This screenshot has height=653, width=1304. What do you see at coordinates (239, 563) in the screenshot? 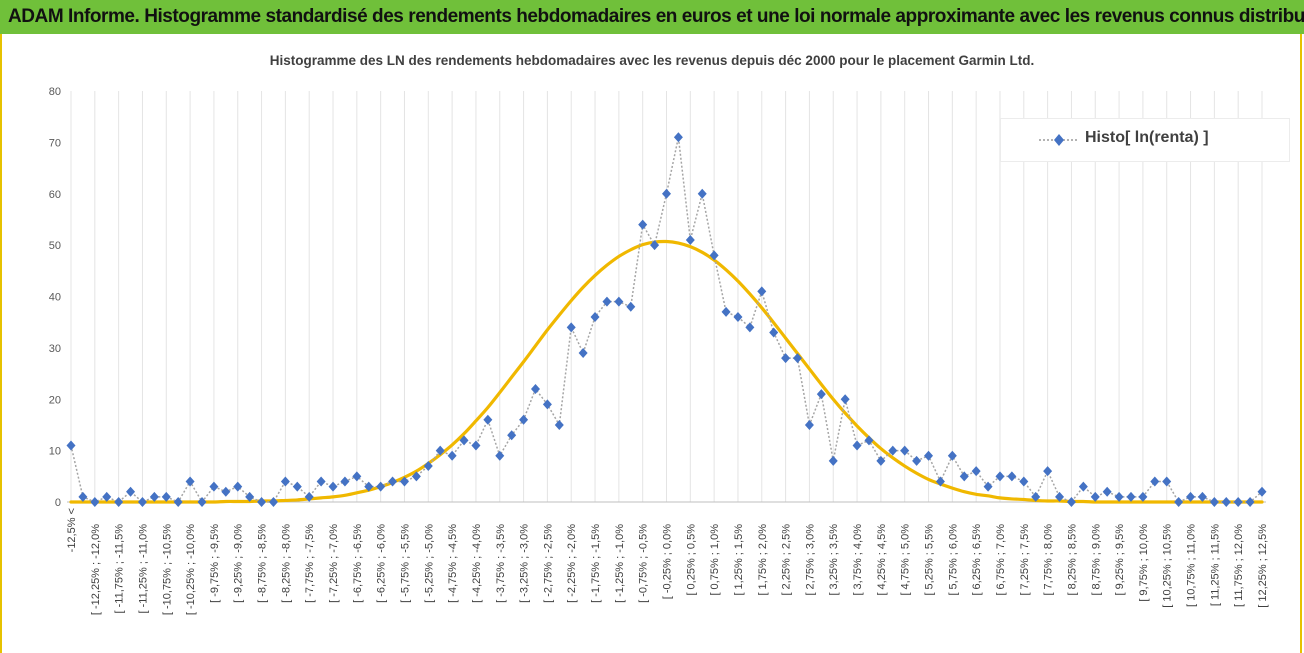
I see `x-tick-label: [ -9,25% ; -9,0%` at bounding box center [239, 563].